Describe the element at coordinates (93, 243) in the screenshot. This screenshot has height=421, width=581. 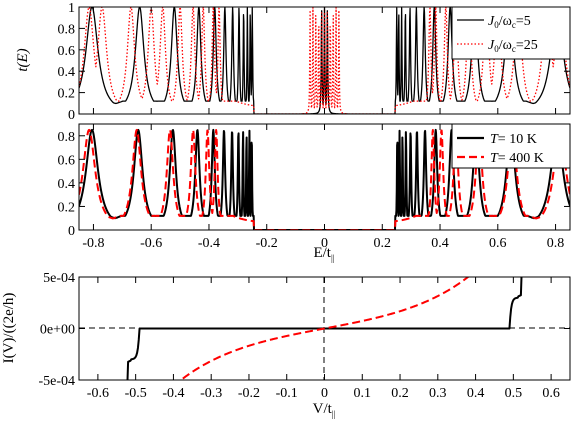
I see `middle-xtick-label: -0.8` at that location.